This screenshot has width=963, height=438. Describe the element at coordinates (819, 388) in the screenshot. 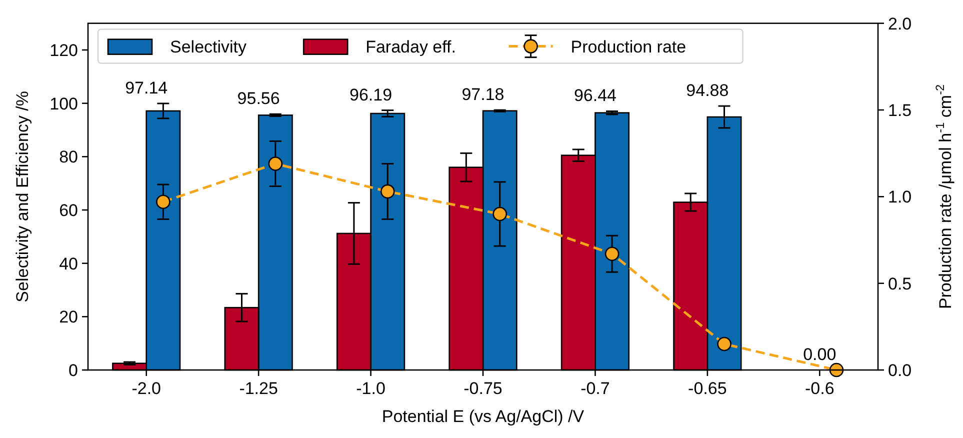

I see `x-tick-label: -0.6` at that location.